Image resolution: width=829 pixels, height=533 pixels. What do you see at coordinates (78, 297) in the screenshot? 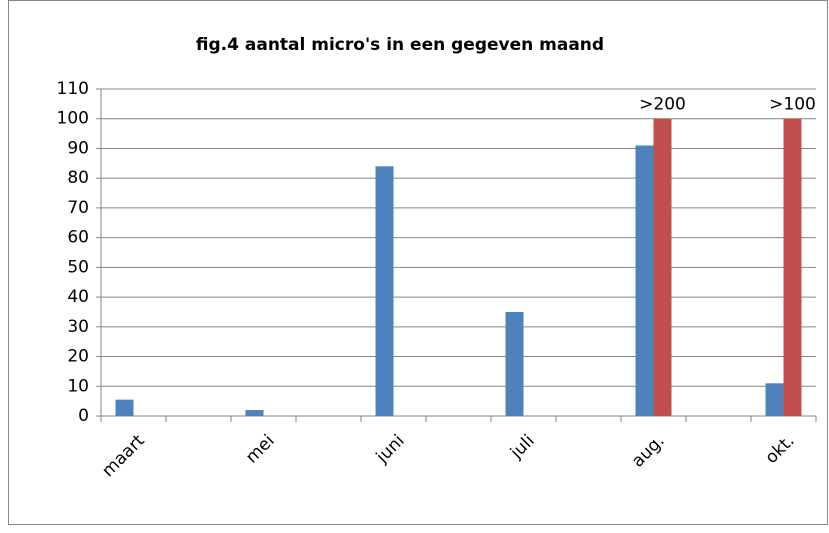
I see `y-tick-label: 40` at bounding box center [78, 297].